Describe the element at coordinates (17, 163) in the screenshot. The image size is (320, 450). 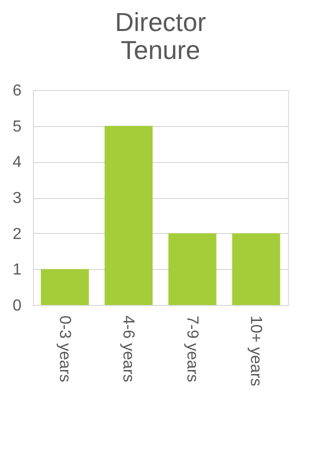
I see `y-tick-label: 4` at that location.